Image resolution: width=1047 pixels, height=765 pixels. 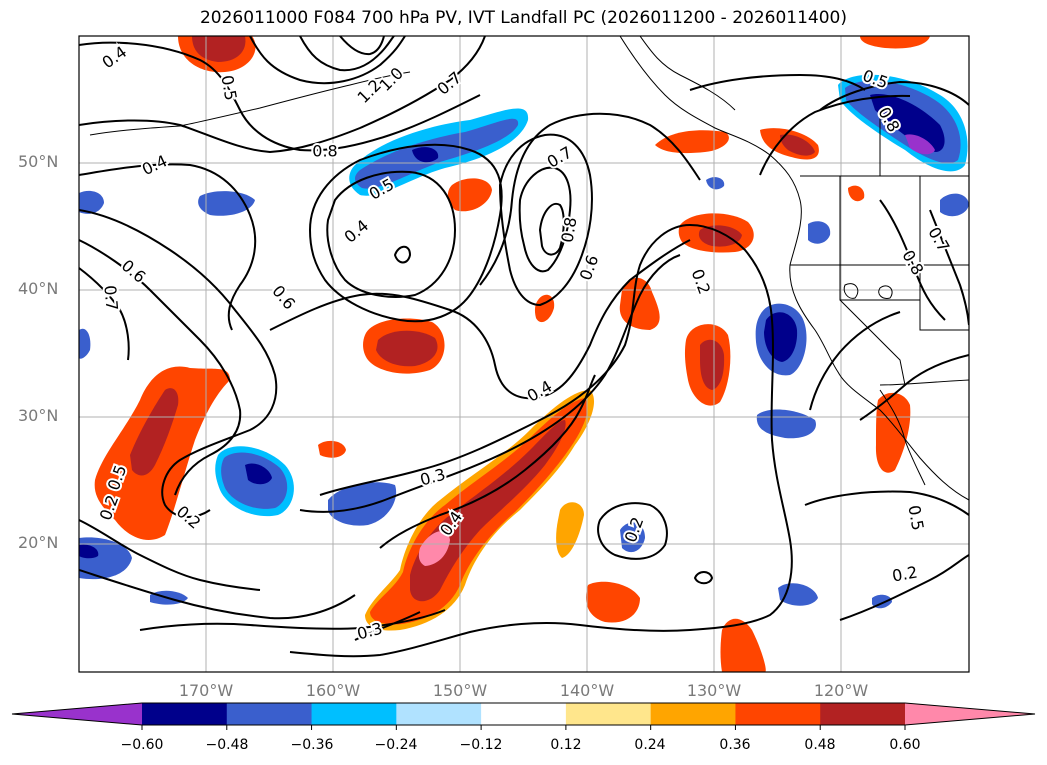 What do you see at coordinates (460, 690) in the screenshot?
I see `lon-label-150w: 150°W` at bounding box center [460, 690].